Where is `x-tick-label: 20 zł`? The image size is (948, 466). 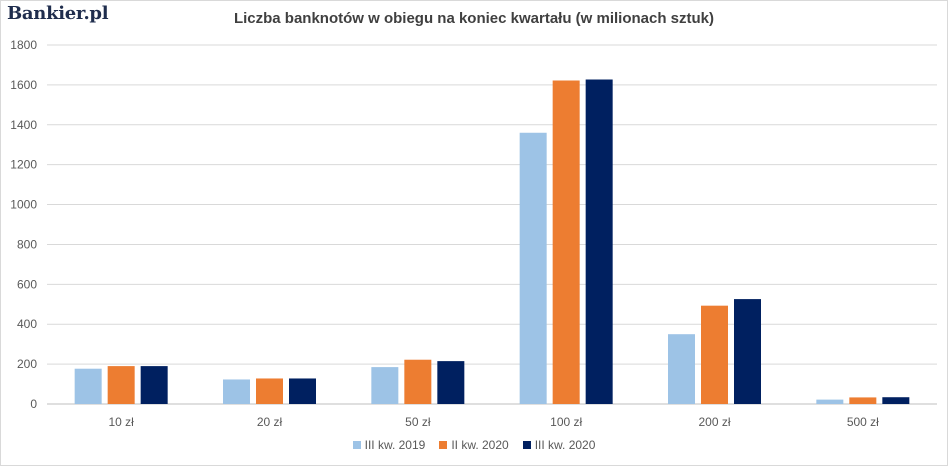
x-tick-label: 20 zł is located at coordinates (270, 422).